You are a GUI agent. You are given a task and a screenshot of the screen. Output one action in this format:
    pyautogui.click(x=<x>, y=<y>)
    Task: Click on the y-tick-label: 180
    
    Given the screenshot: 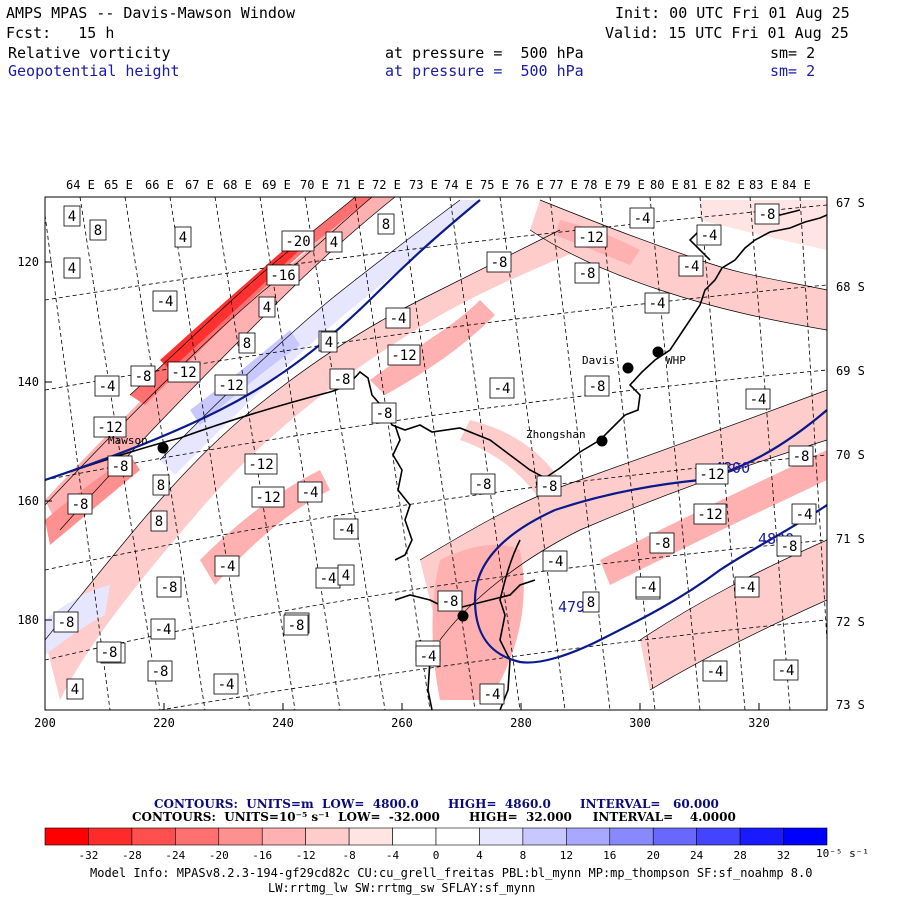 What is the action you would take?
    pyautogui.click(x=28, y=620)
    